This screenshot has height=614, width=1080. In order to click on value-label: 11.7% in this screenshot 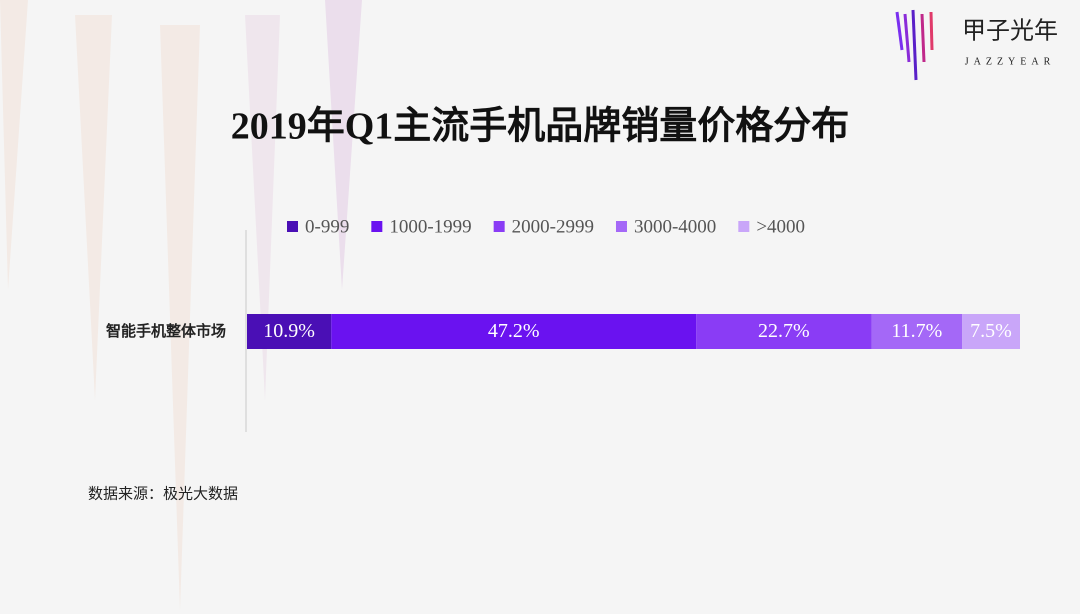, I will do `click(916, 331)`.